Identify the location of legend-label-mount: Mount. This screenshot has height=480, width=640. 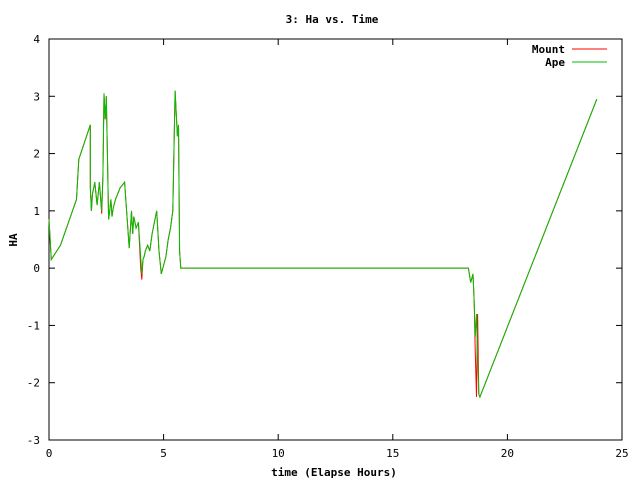
(548, 49).